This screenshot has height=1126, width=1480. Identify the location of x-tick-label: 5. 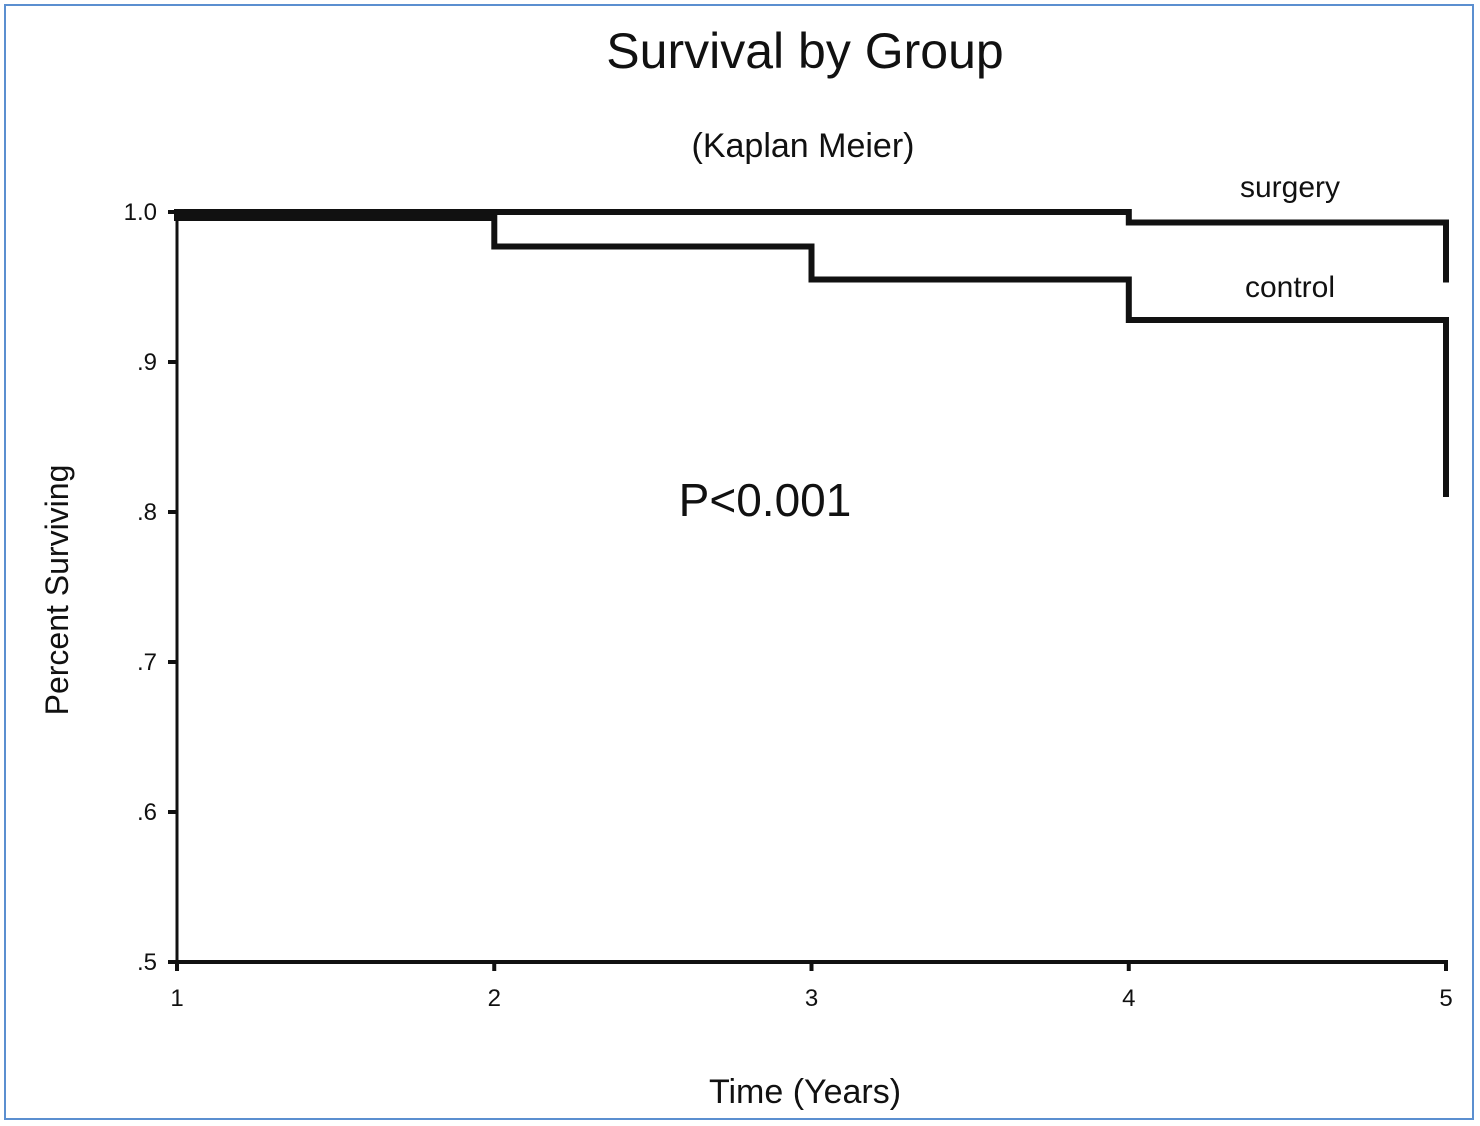
(1445, 998).